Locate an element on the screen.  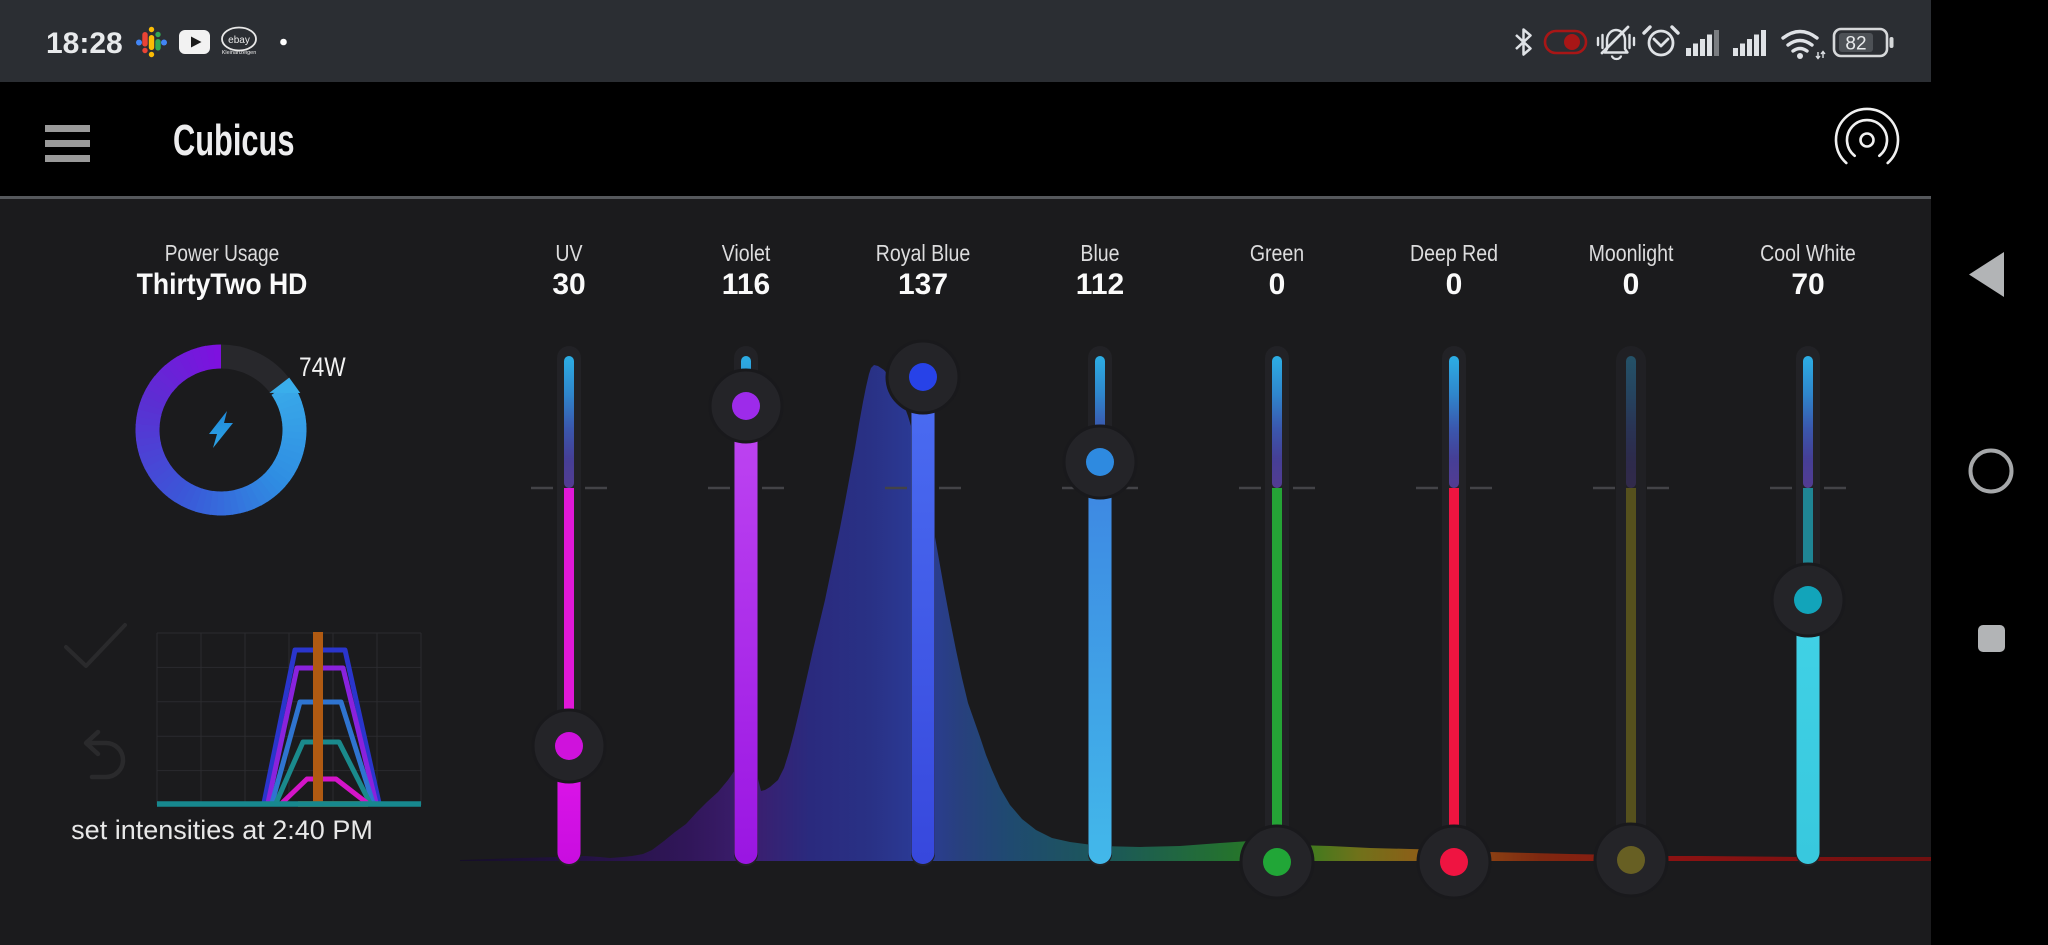
svg-text: ebay is located at coordinates (239, 40).